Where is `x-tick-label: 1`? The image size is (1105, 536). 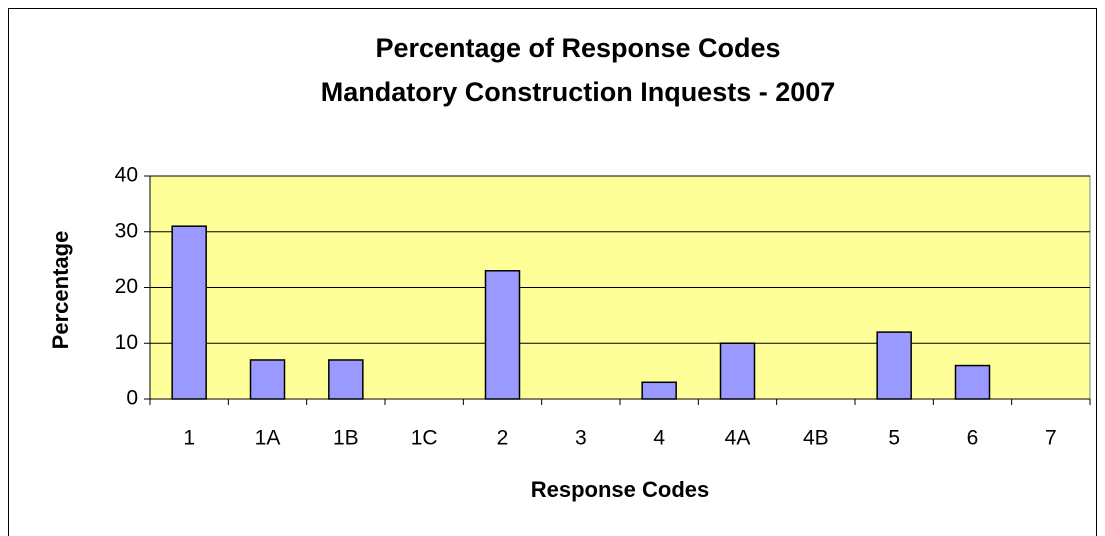 x-tick-label: 1 is located at coordinates (189, 438).